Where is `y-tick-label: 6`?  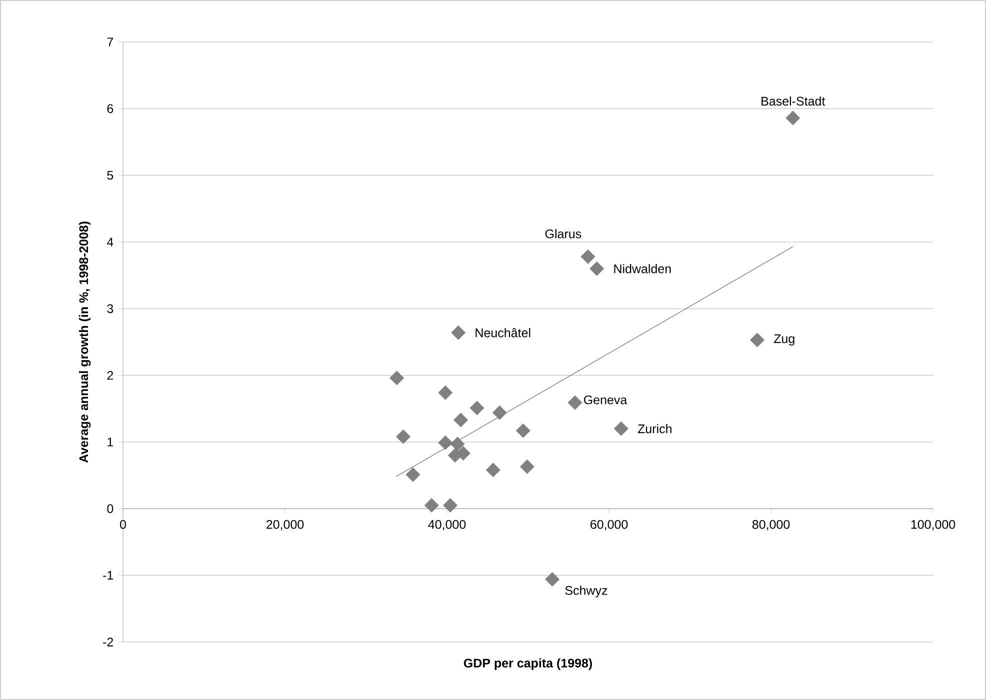
y-tick-label: 6 is located at coordinates (110, 109).